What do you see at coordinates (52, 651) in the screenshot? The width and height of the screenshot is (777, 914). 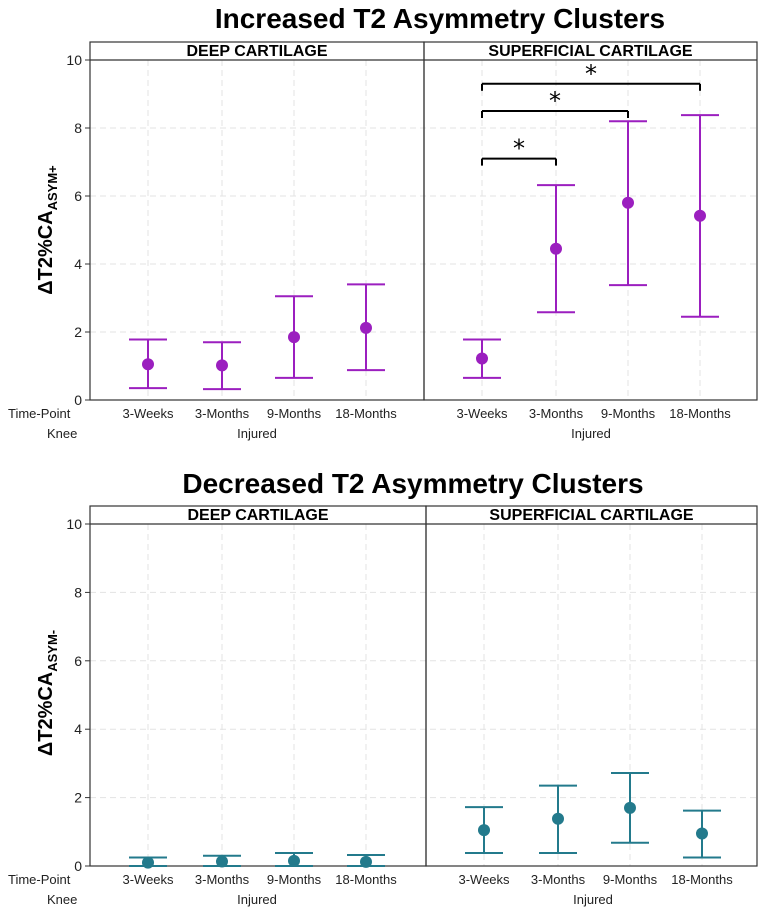 I see `y-axis-label-subscript: ASYM-` at bounding box center [52, 651].